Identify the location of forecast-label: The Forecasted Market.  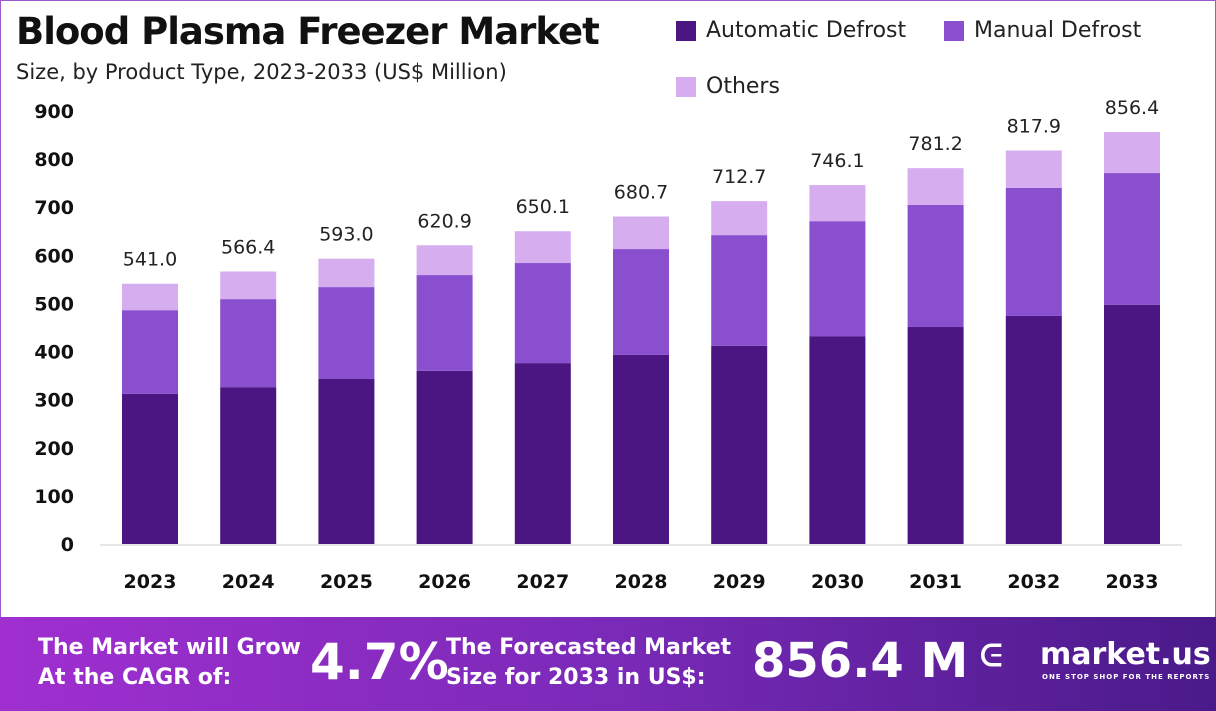
(589, 647).